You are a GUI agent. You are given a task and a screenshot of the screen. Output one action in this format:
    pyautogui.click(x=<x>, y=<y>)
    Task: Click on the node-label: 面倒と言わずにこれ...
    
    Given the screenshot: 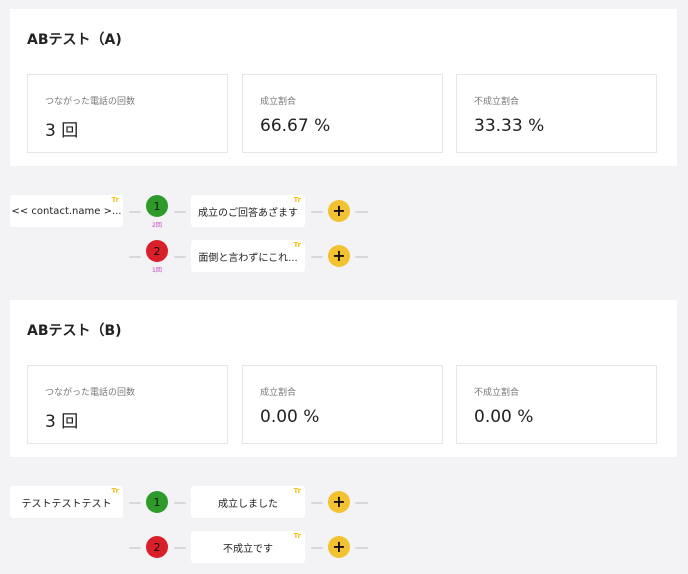 What is the action you would take?
    pyautogui.click(x=248, y=258)
    